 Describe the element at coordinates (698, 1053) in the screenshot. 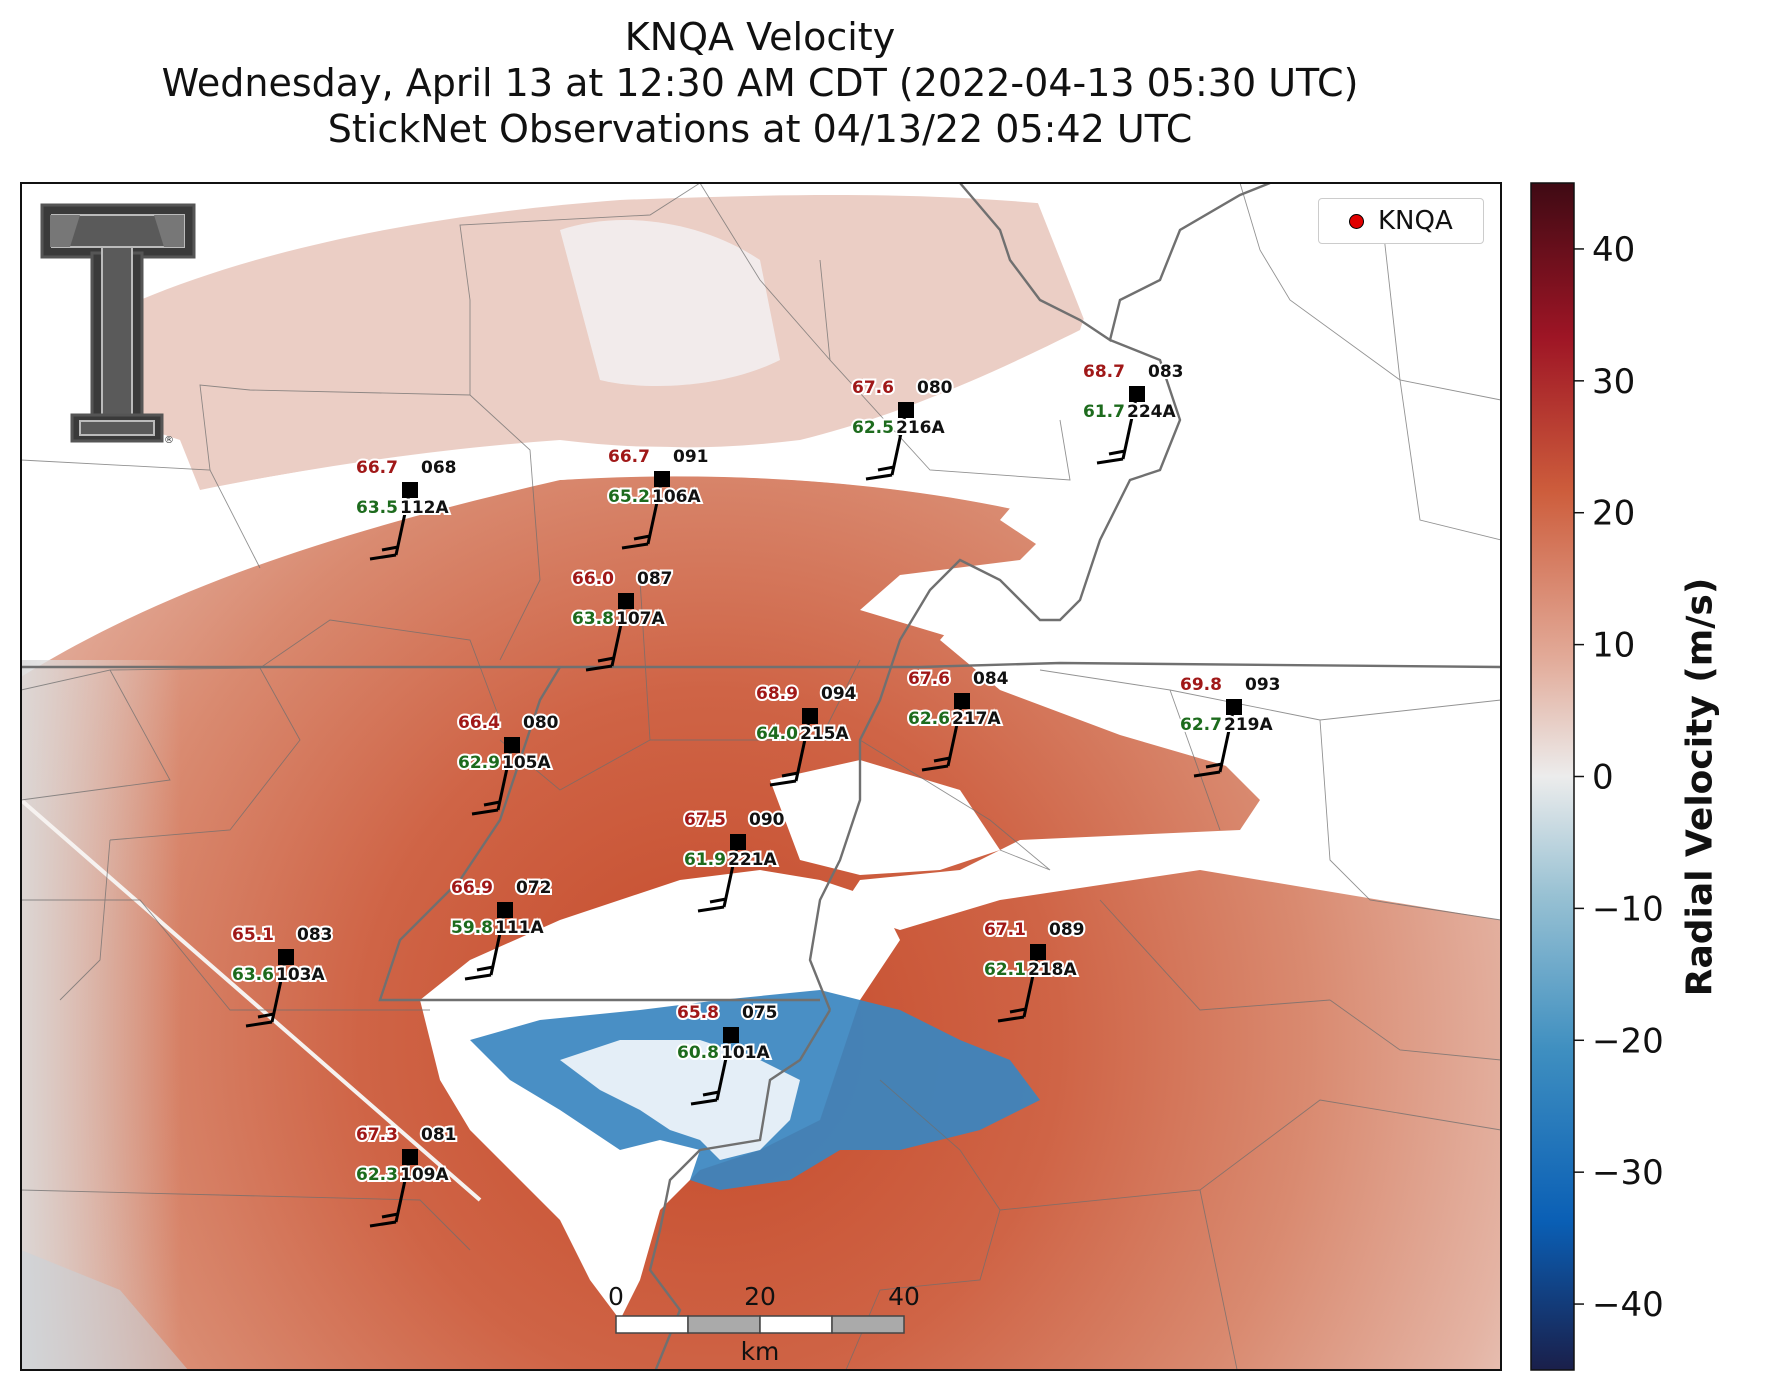

I see `station-dewpoint: 60.8` at that location.